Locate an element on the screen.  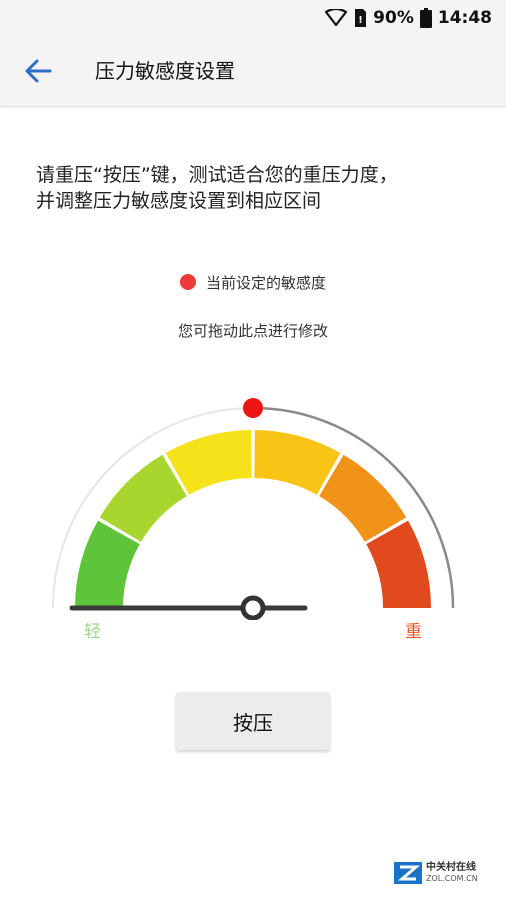
instruction-text: 请重压“按压”键，测试适合您的重压力度， 并调整压力敏感度设置到相应区间 is located at coordinates (256, 188).